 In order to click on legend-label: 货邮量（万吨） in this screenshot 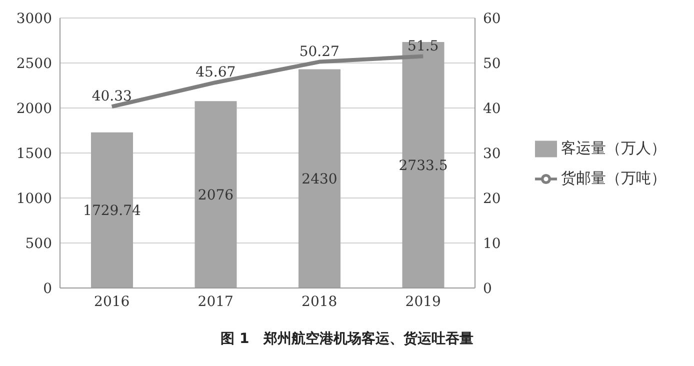, I will do `click(613, 178)`.